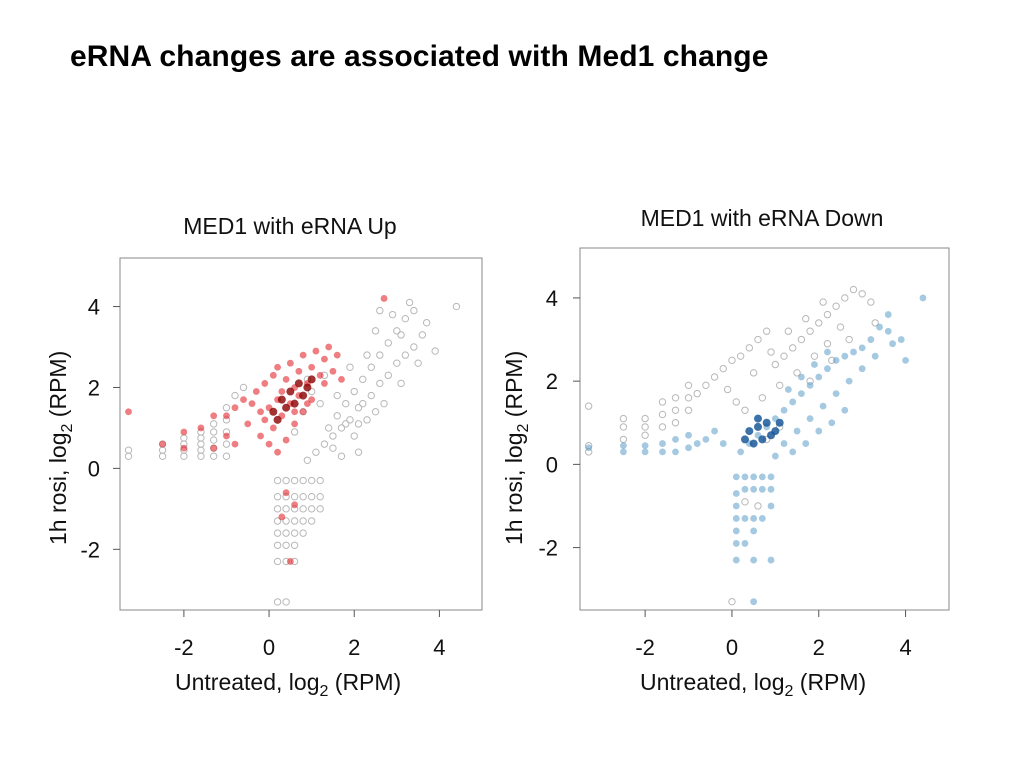 Image resolution: width=1024 pixels, height=768 pixels. I want to click on x-axis-label-up: Untreated, log2 (RPM), so click(288, 684).